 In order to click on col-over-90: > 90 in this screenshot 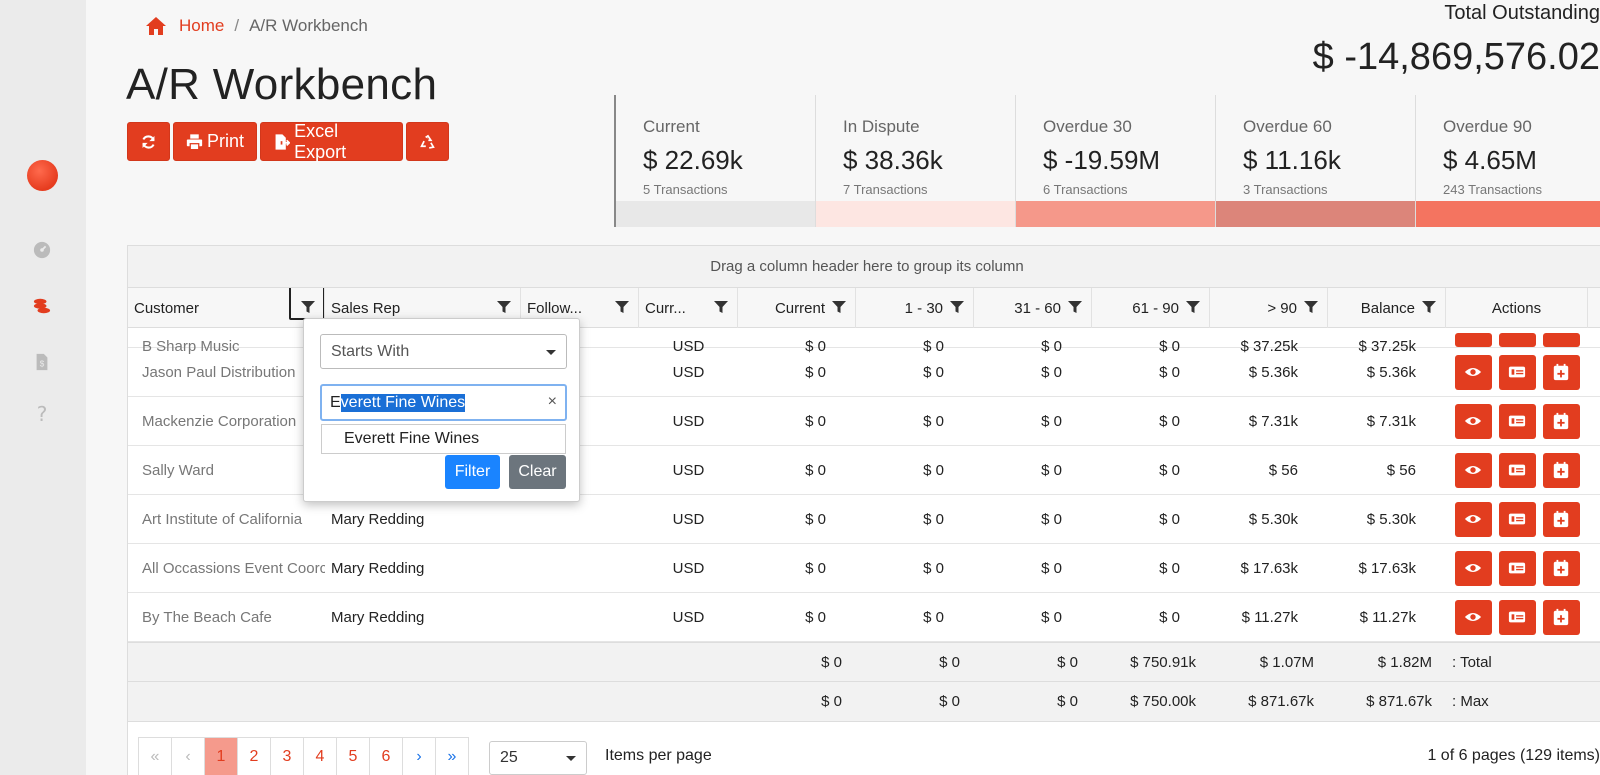, I will do `click(1269, 308)`.